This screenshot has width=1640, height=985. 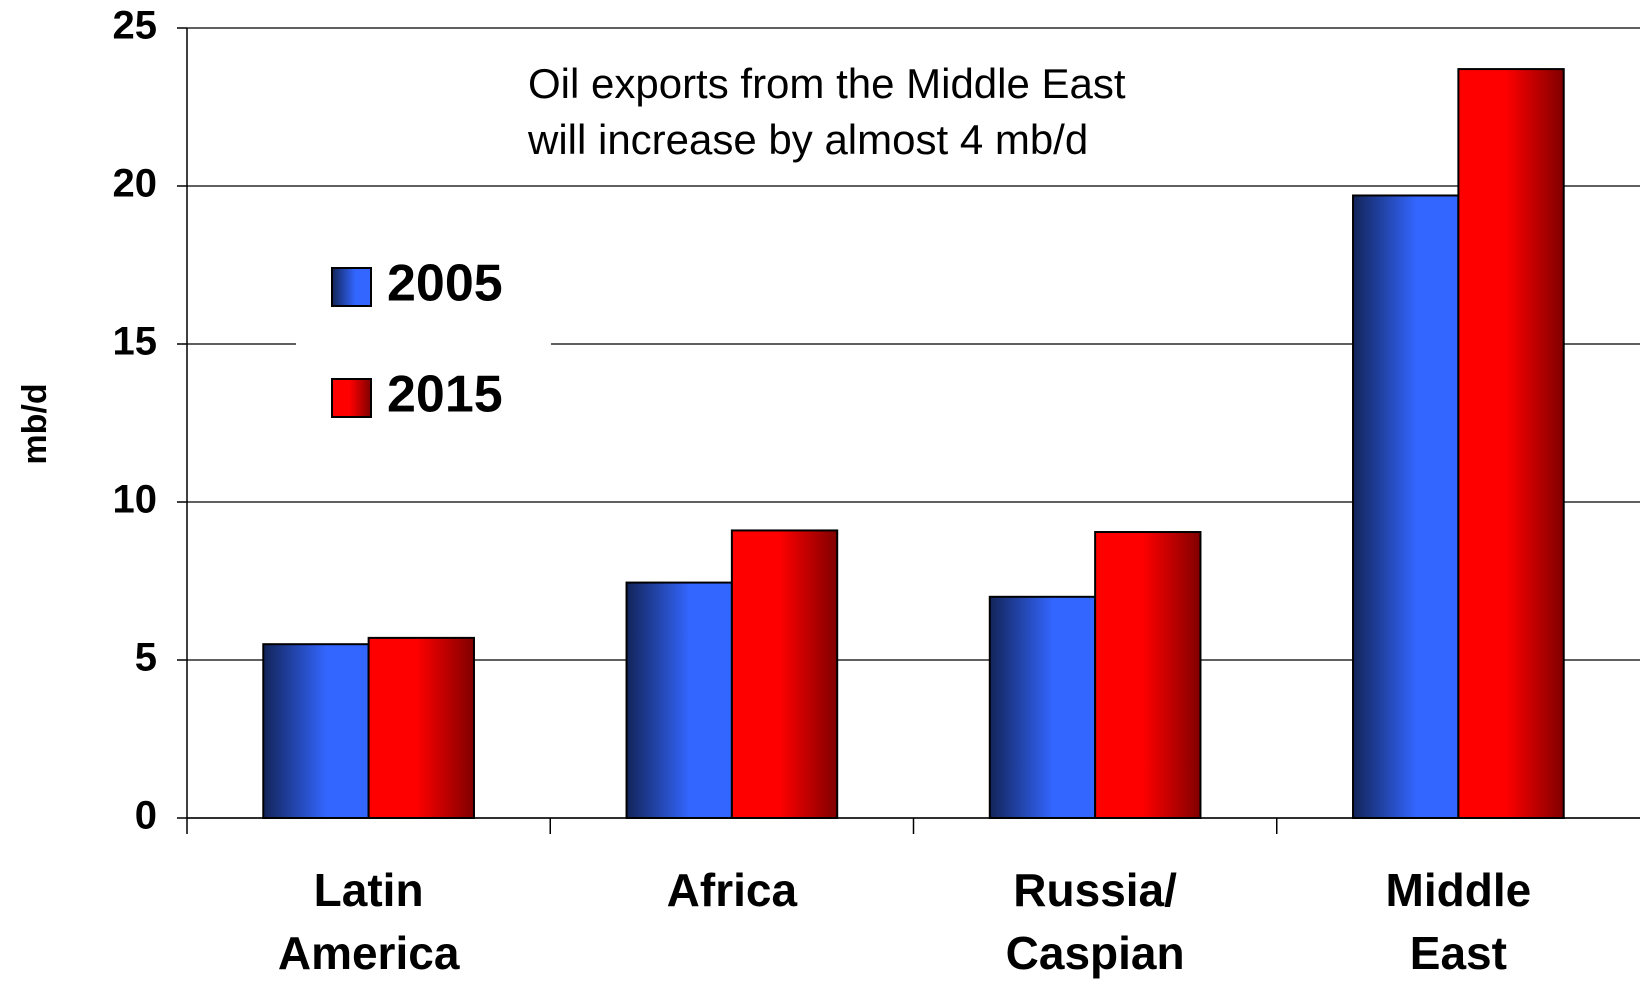 I want to click on y-tick-label: 20, so click(x=135, y=184).